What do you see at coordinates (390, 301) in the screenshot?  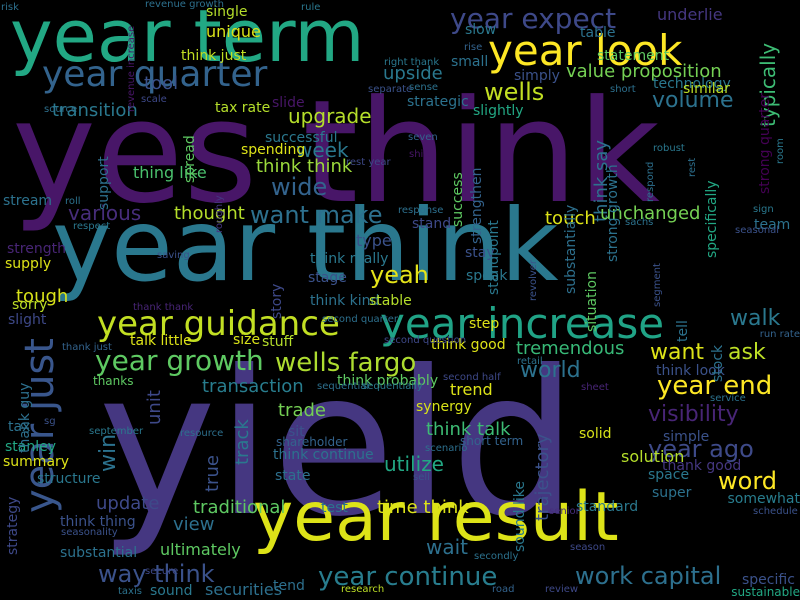 I see `cloud-word: stable` at bounding box center [390, 301].